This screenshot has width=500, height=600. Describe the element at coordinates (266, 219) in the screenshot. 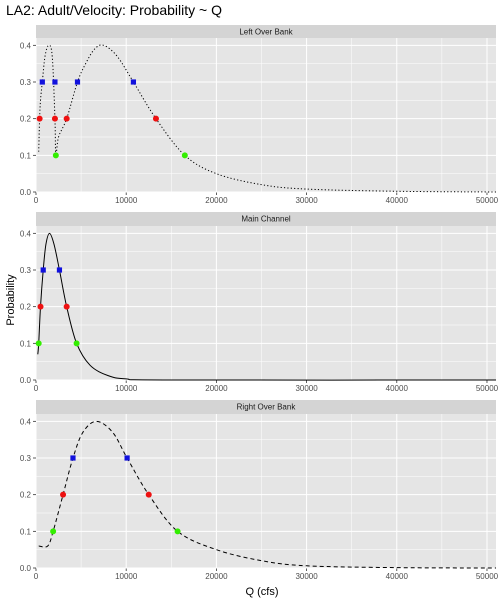

I see `facet-strip-label: Main Channel` at that location.